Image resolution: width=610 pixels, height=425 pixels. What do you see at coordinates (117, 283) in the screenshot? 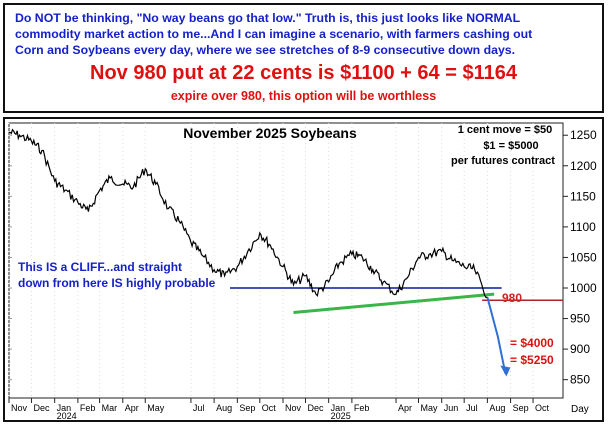
I see `cliff-text-2: down from here IS highly probable` at bounding box center [117, 283].